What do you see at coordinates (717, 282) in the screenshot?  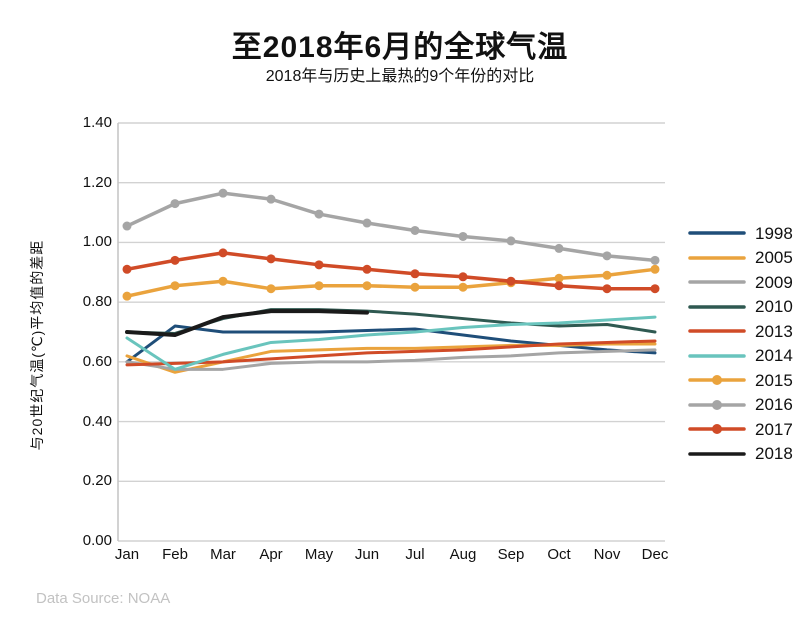 I see `legend-swatch-2009` at bounding box center [717, 282].